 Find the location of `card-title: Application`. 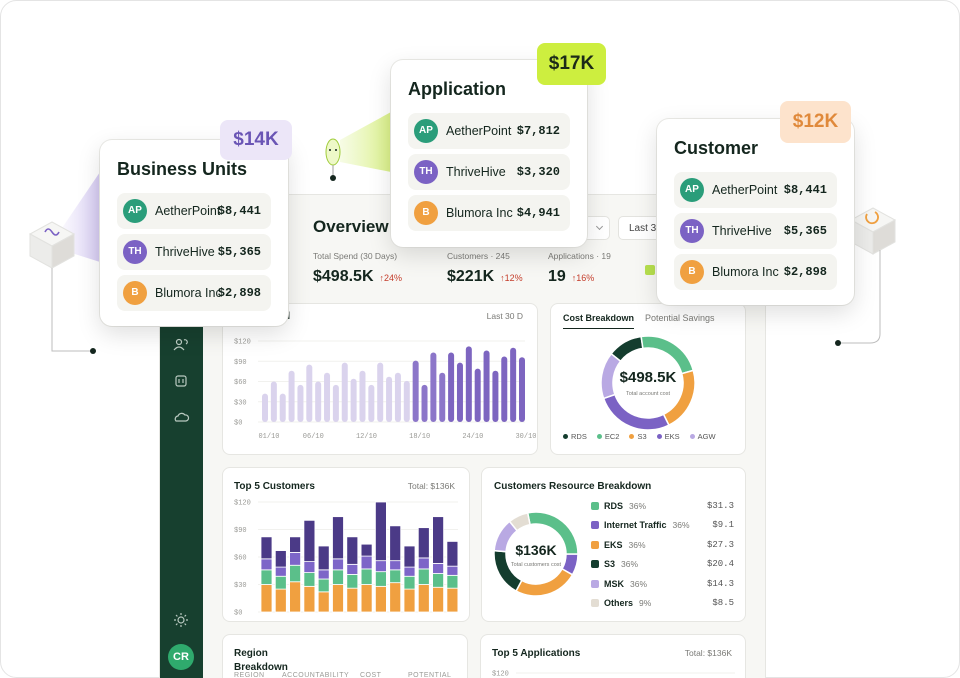

card-title: Application is located at coordinates (457, 89).